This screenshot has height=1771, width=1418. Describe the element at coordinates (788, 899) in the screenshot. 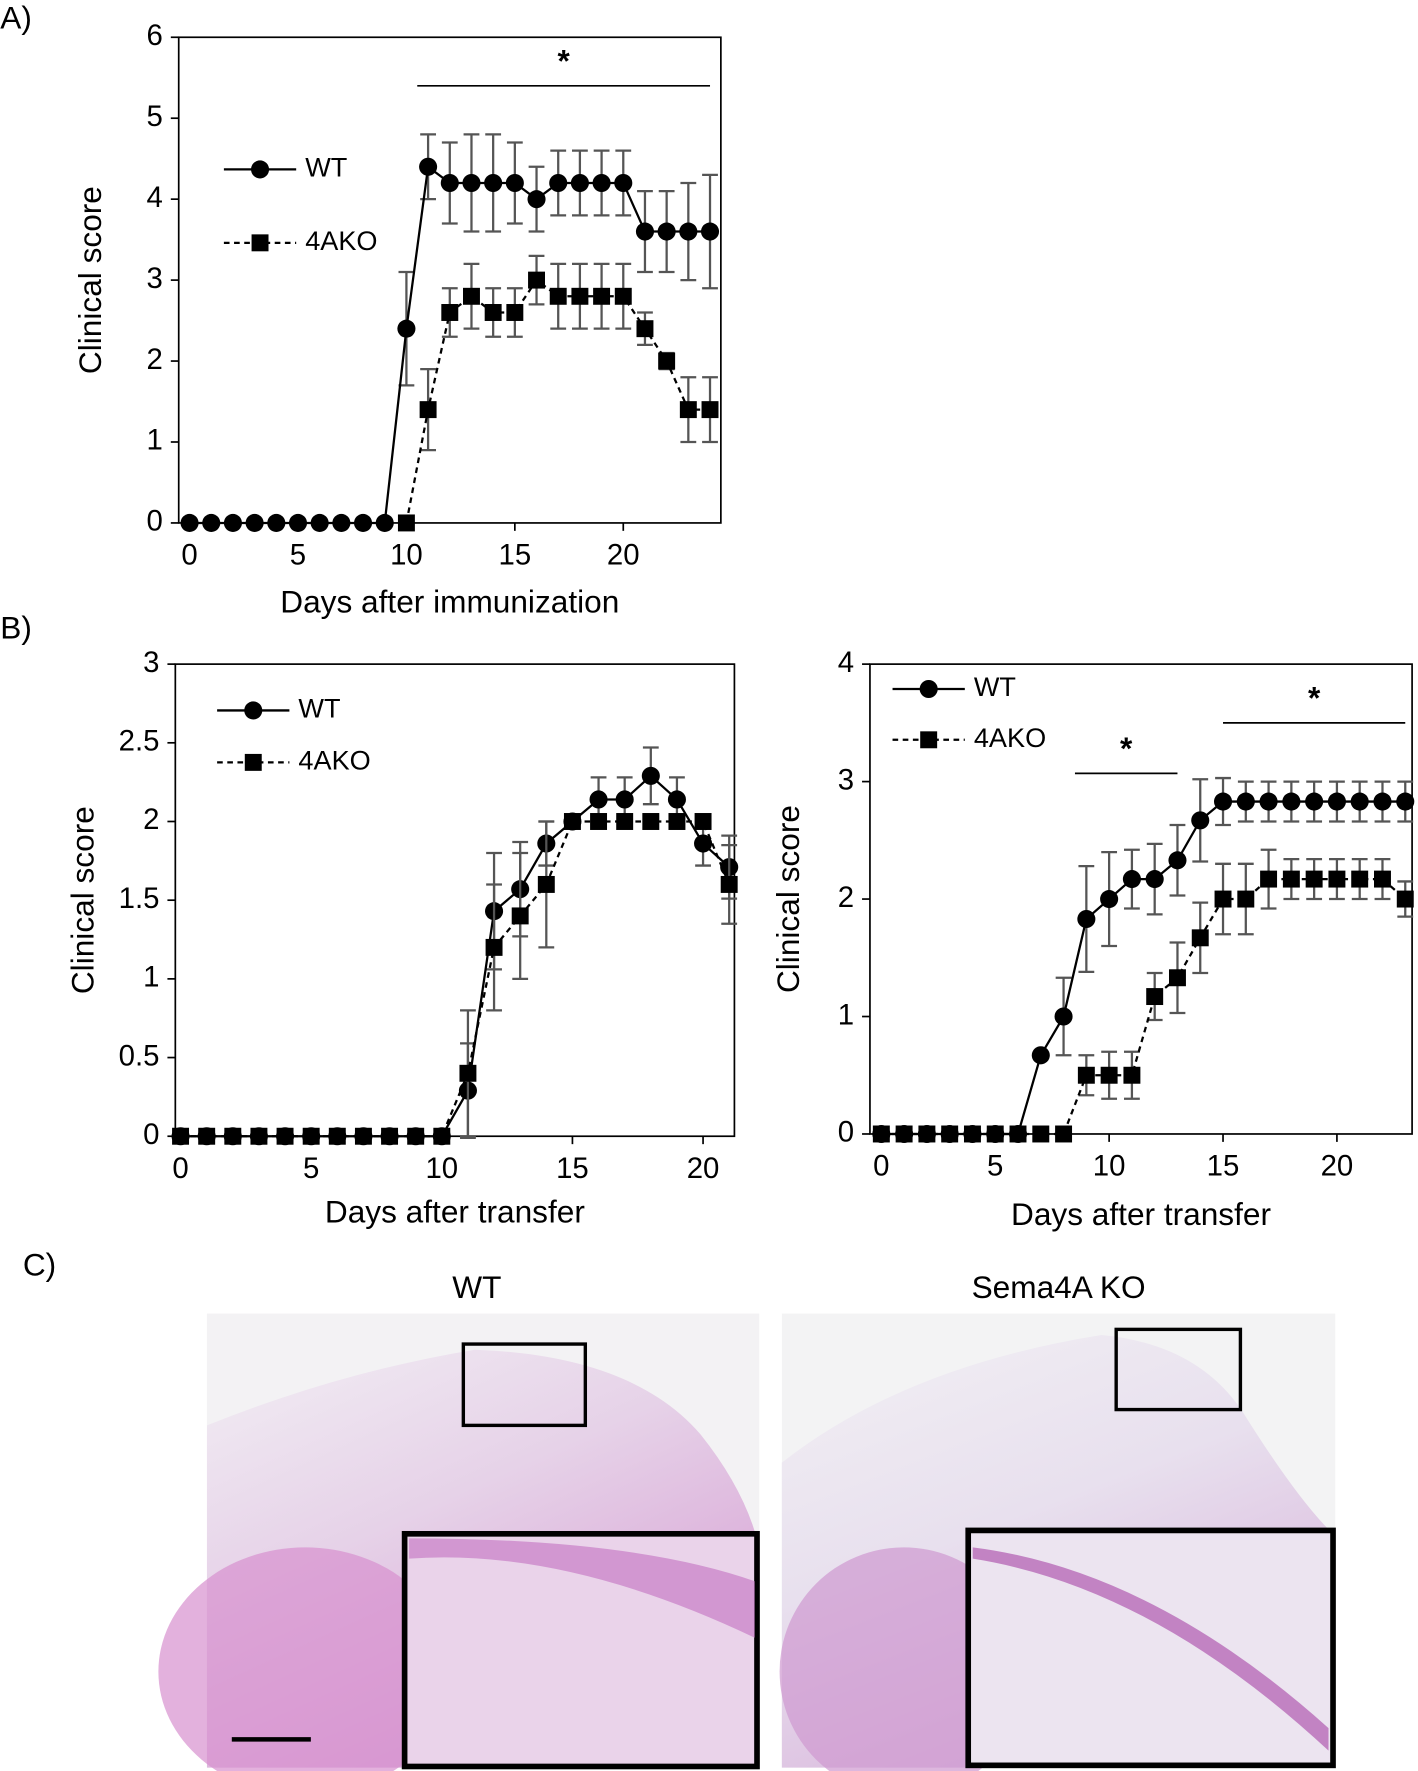

I see `y-axis-label: Clinical score` at that location.